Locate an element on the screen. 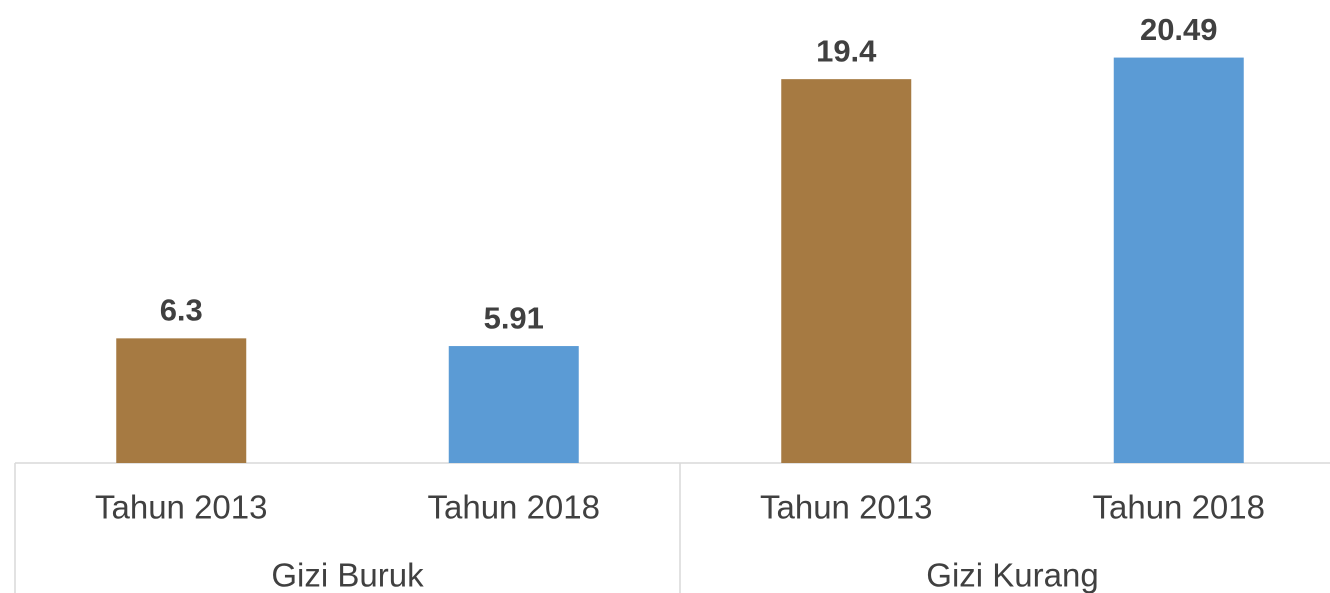 Image resolution: width=1330 pixels, height=593 pixels. value-label: 6.3 is located at coordinates (181, 310).